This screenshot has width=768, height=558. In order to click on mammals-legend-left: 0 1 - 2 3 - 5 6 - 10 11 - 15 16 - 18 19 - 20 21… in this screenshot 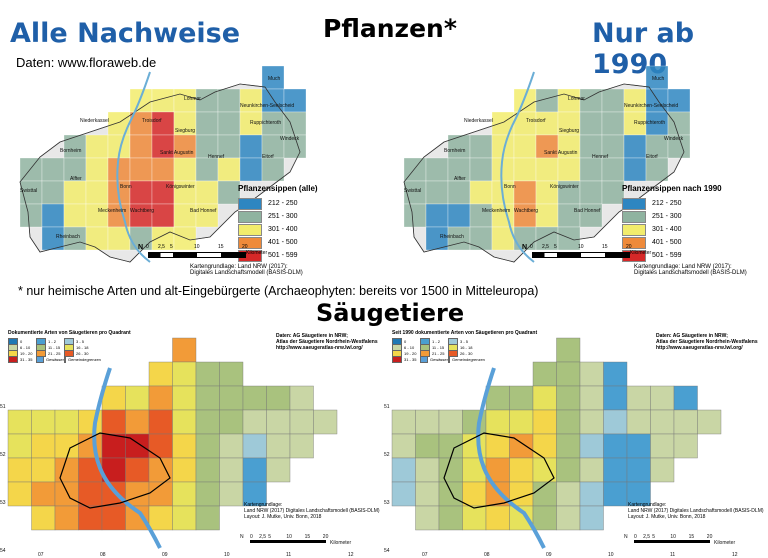, I will do `click(54, 350)`.